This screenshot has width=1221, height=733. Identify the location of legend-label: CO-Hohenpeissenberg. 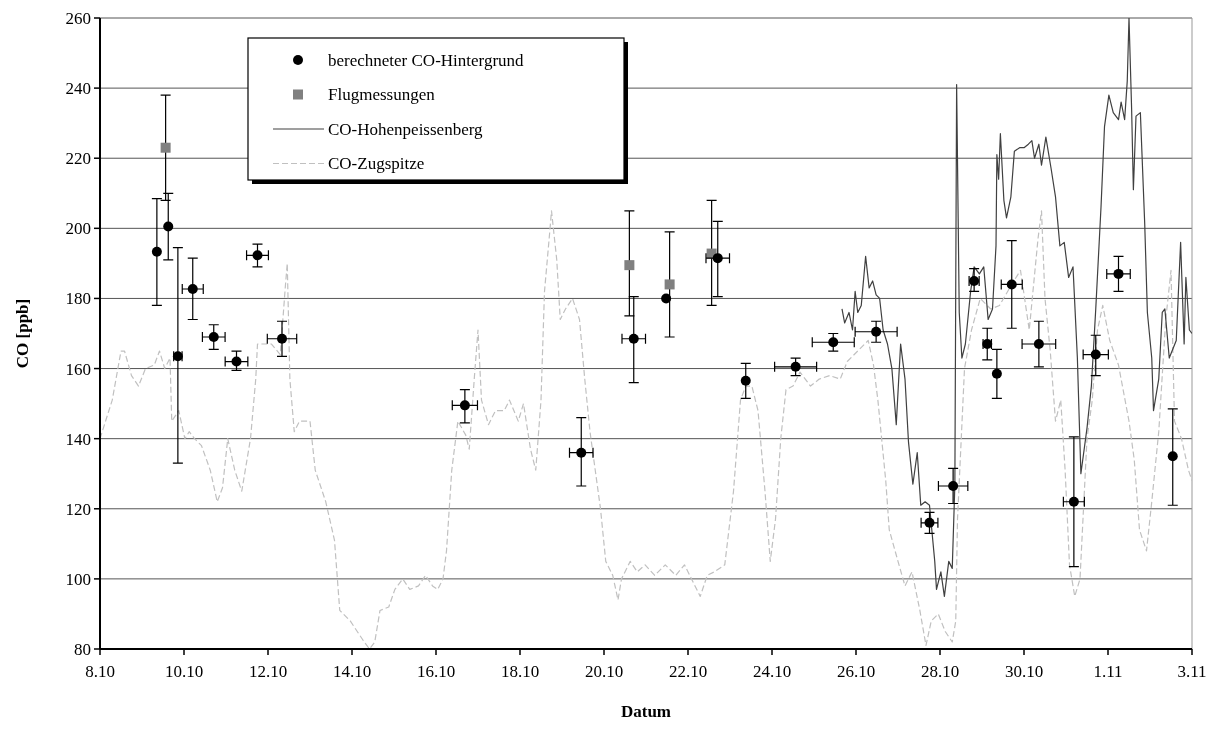
(406, 129).